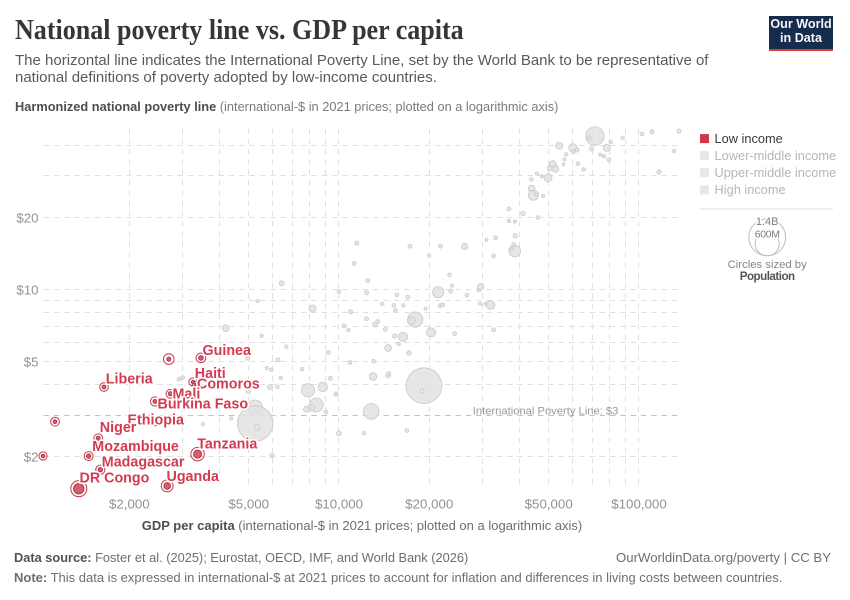  I want to click on svg-text: $2,000, so click(129, 504).